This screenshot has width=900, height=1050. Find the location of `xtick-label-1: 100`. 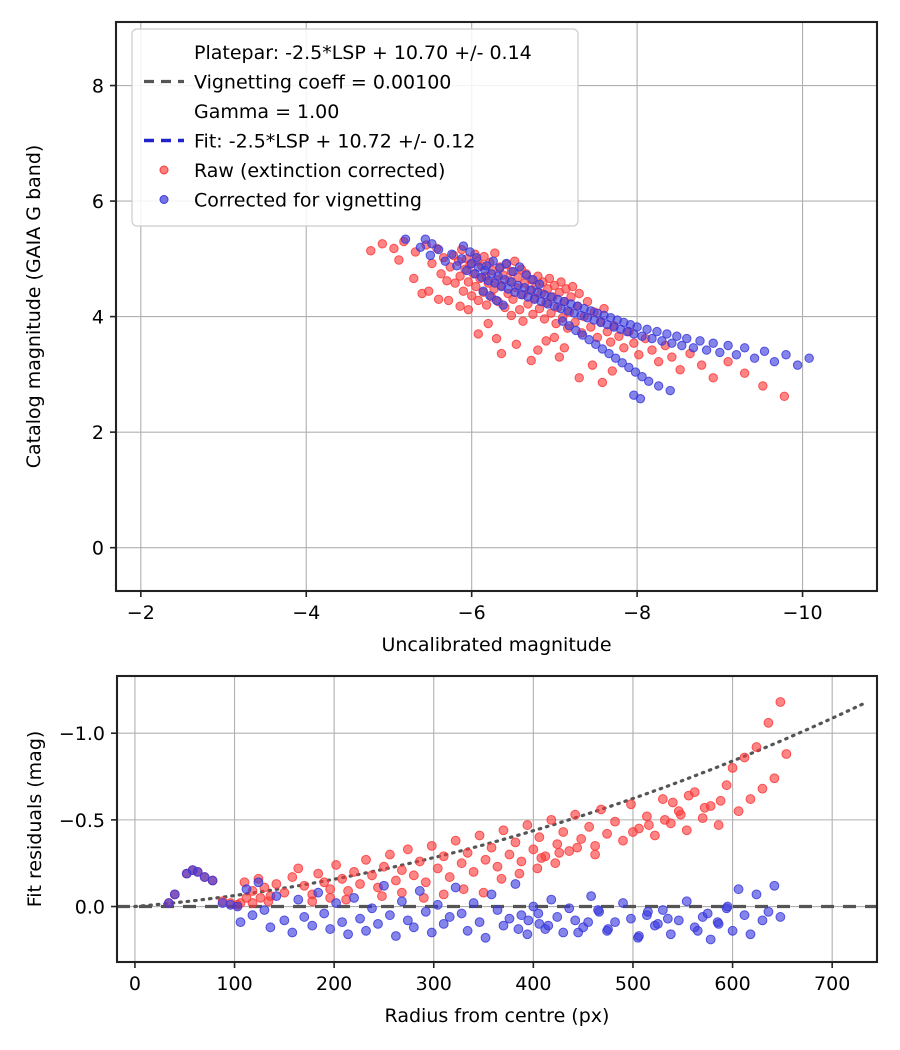

xtick-label-1: 100 is located at coordinates (234, 984).